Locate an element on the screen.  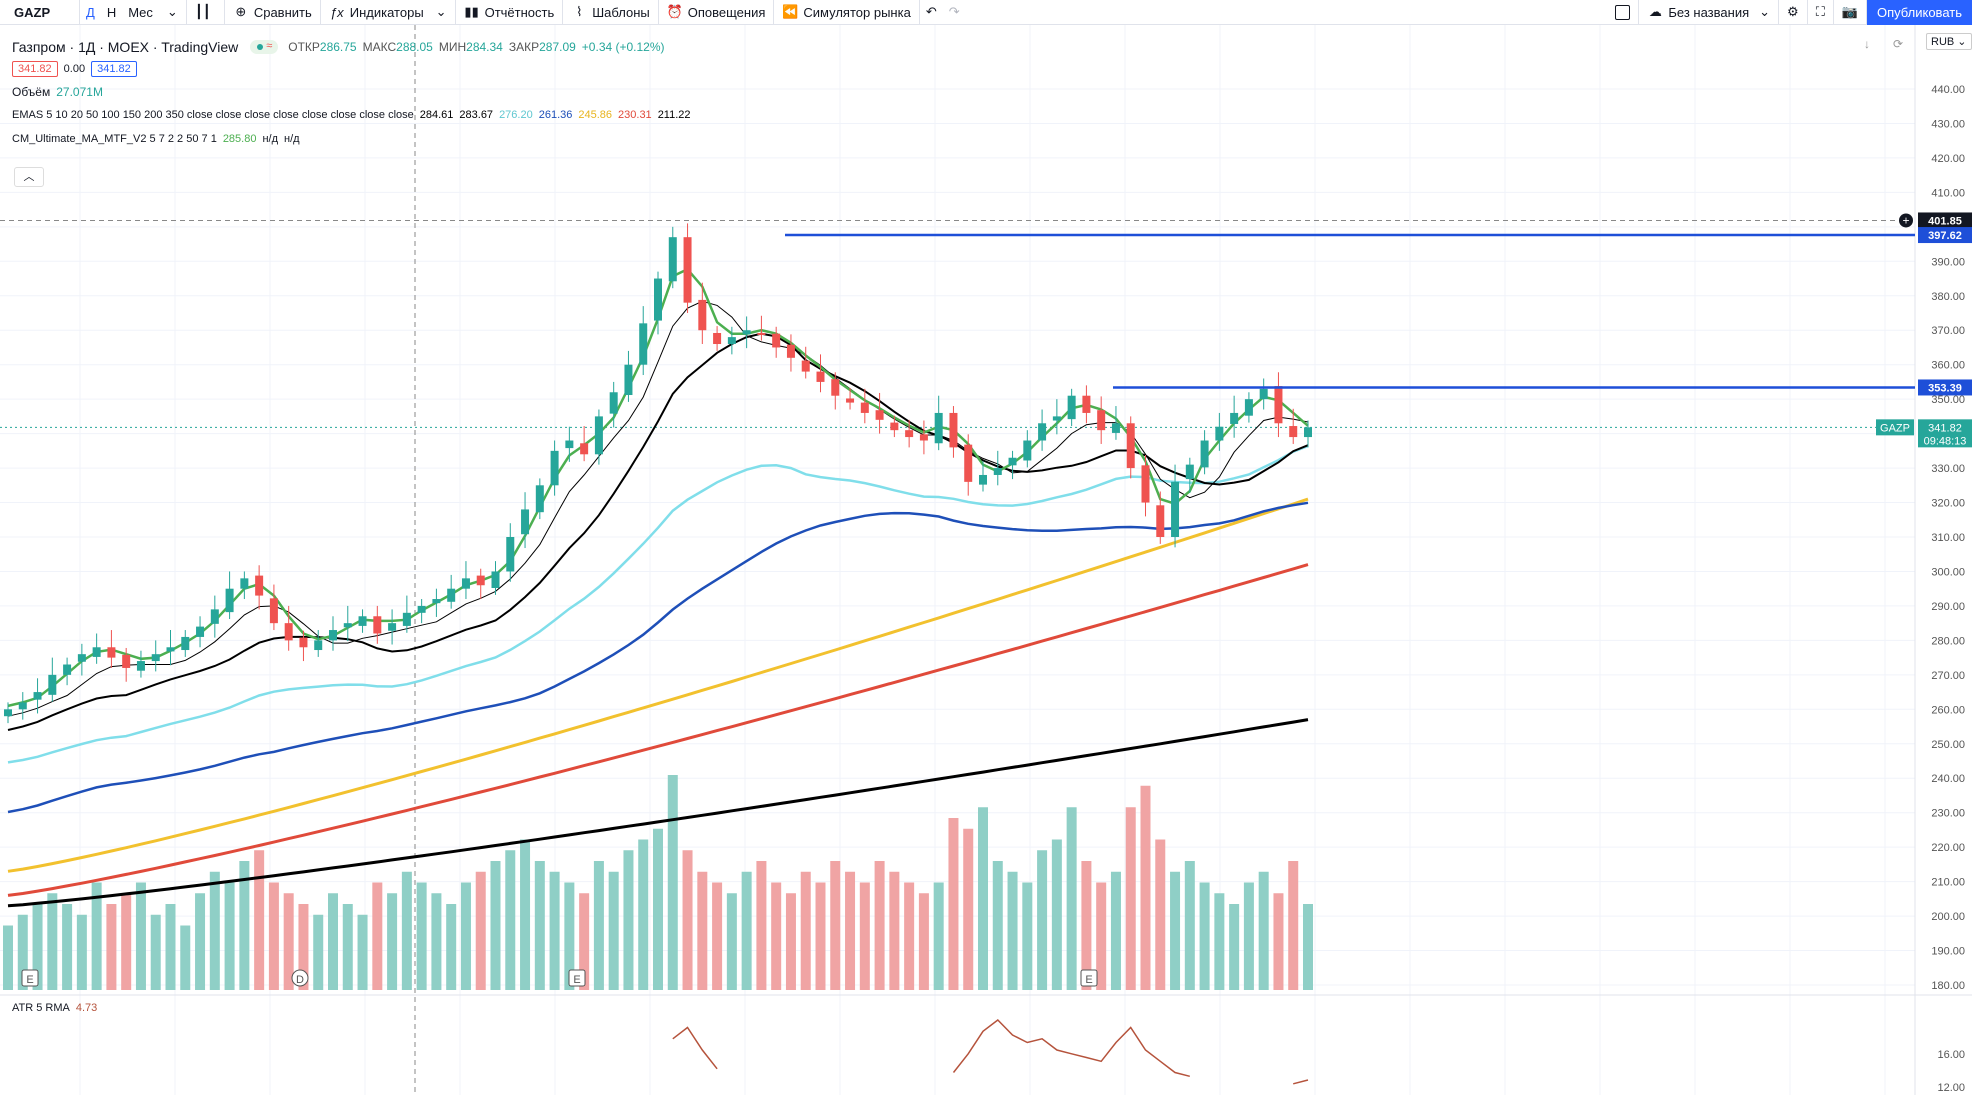
atr-axis-label: 16.00 is located at coordinates (1951, 1055).